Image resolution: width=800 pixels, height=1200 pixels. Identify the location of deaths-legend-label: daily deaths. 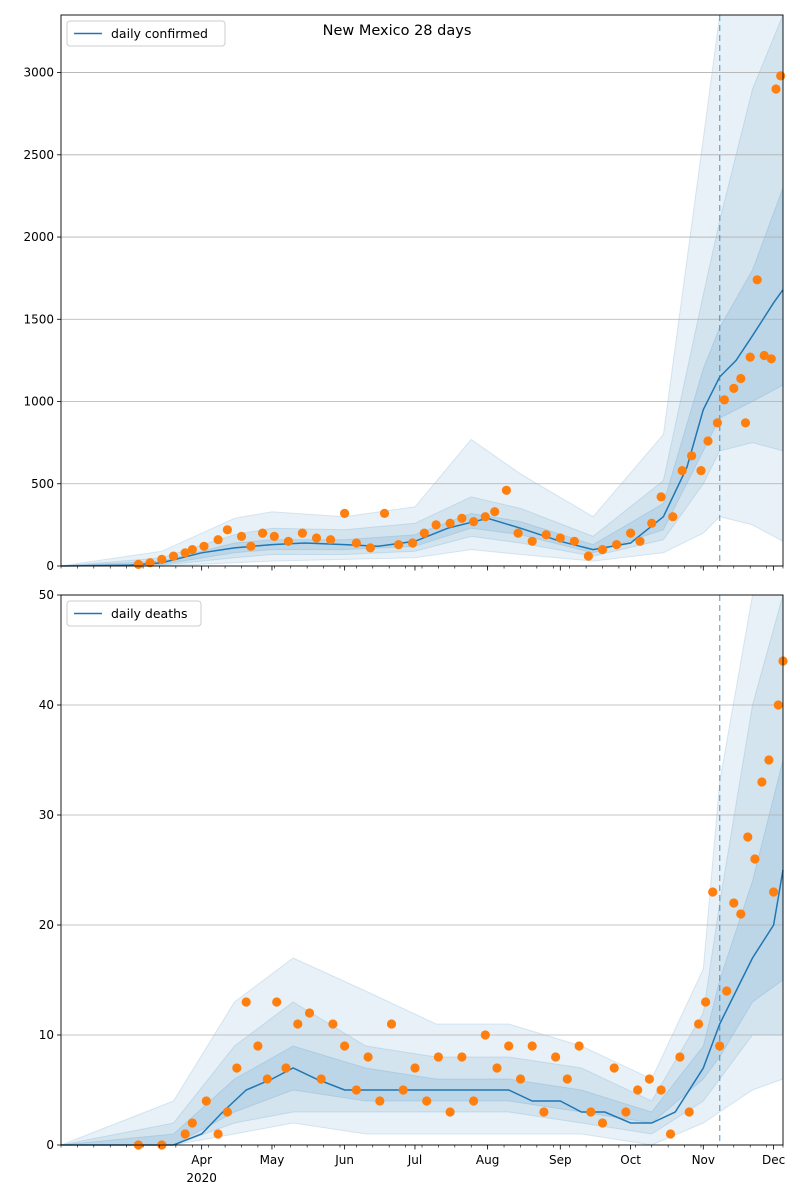
(149, 613).